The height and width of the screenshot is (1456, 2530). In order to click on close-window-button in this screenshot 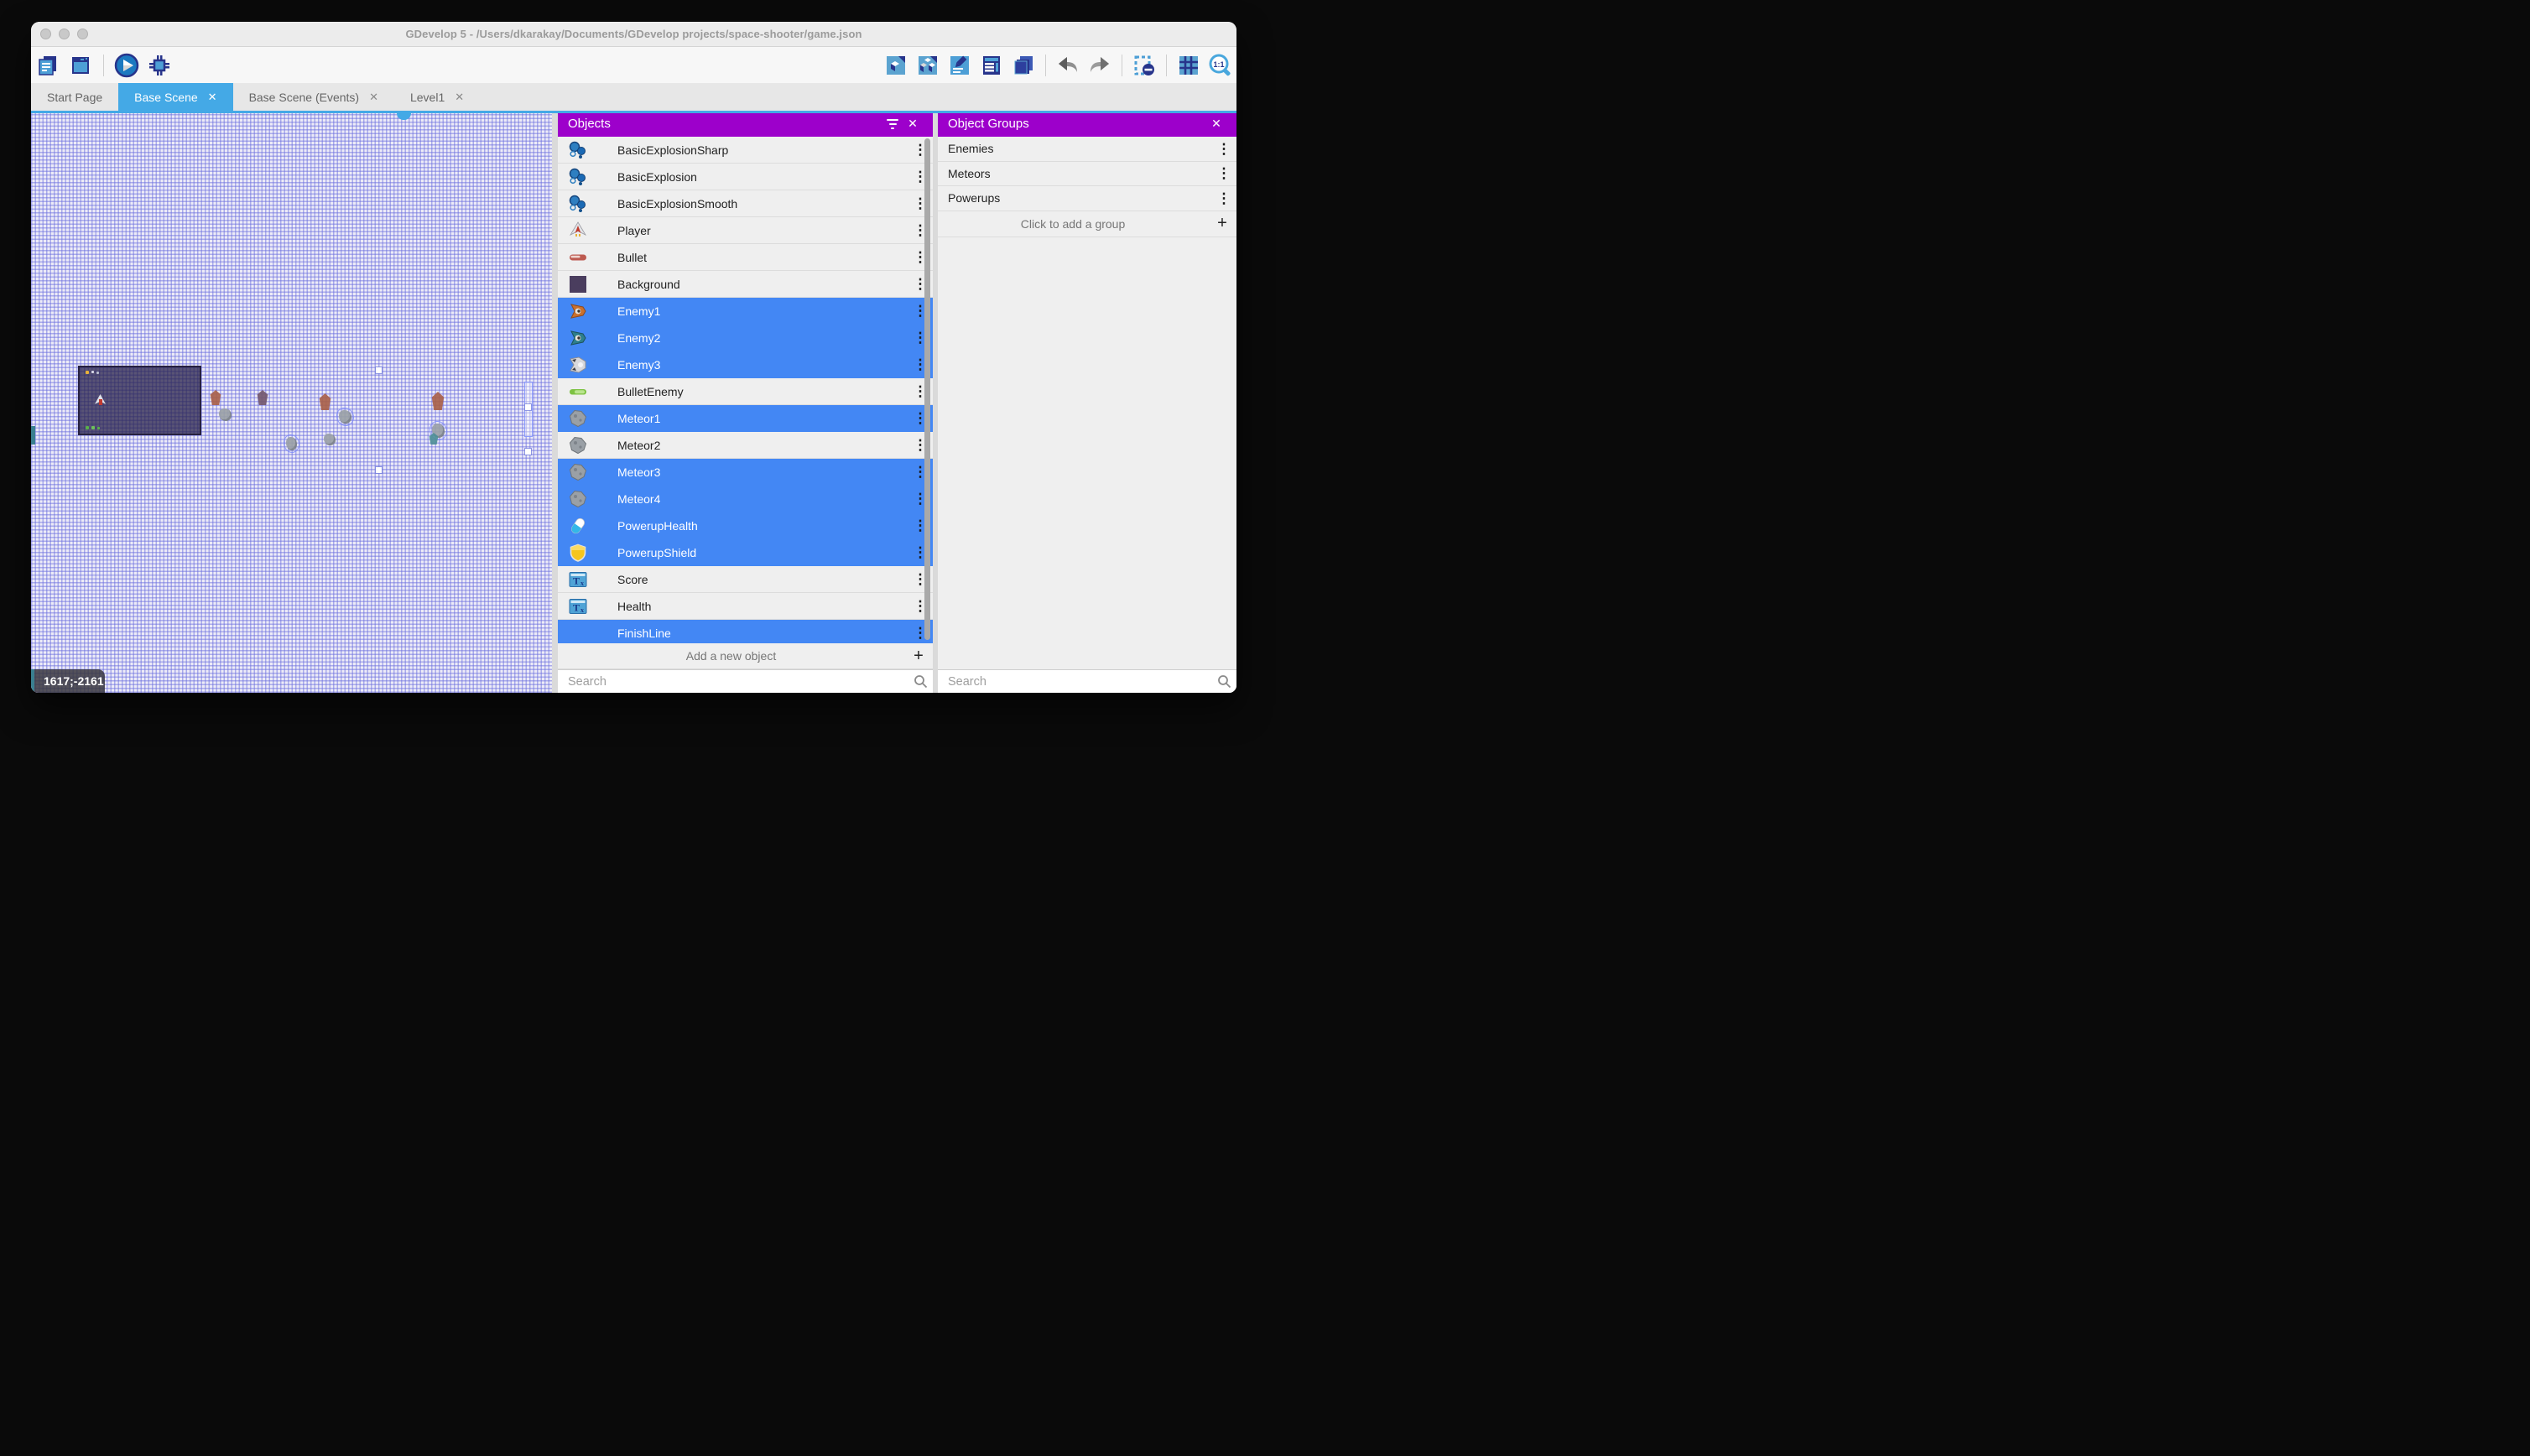, I will do `click(45, 34)`.